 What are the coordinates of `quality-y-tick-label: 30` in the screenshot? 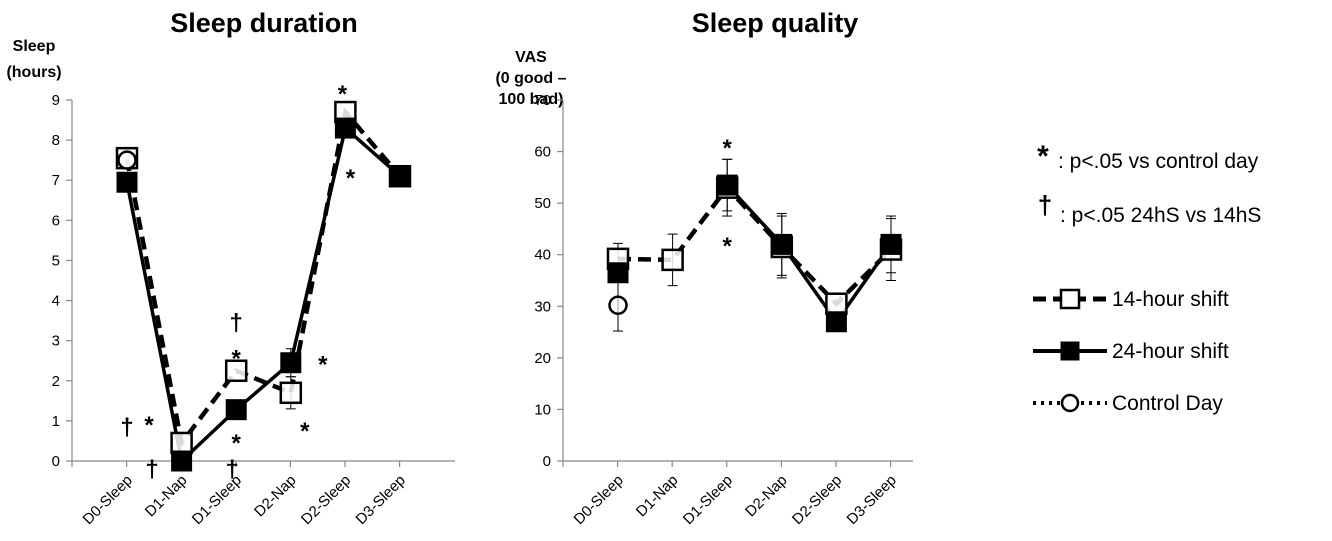 It's located at (542, 306).